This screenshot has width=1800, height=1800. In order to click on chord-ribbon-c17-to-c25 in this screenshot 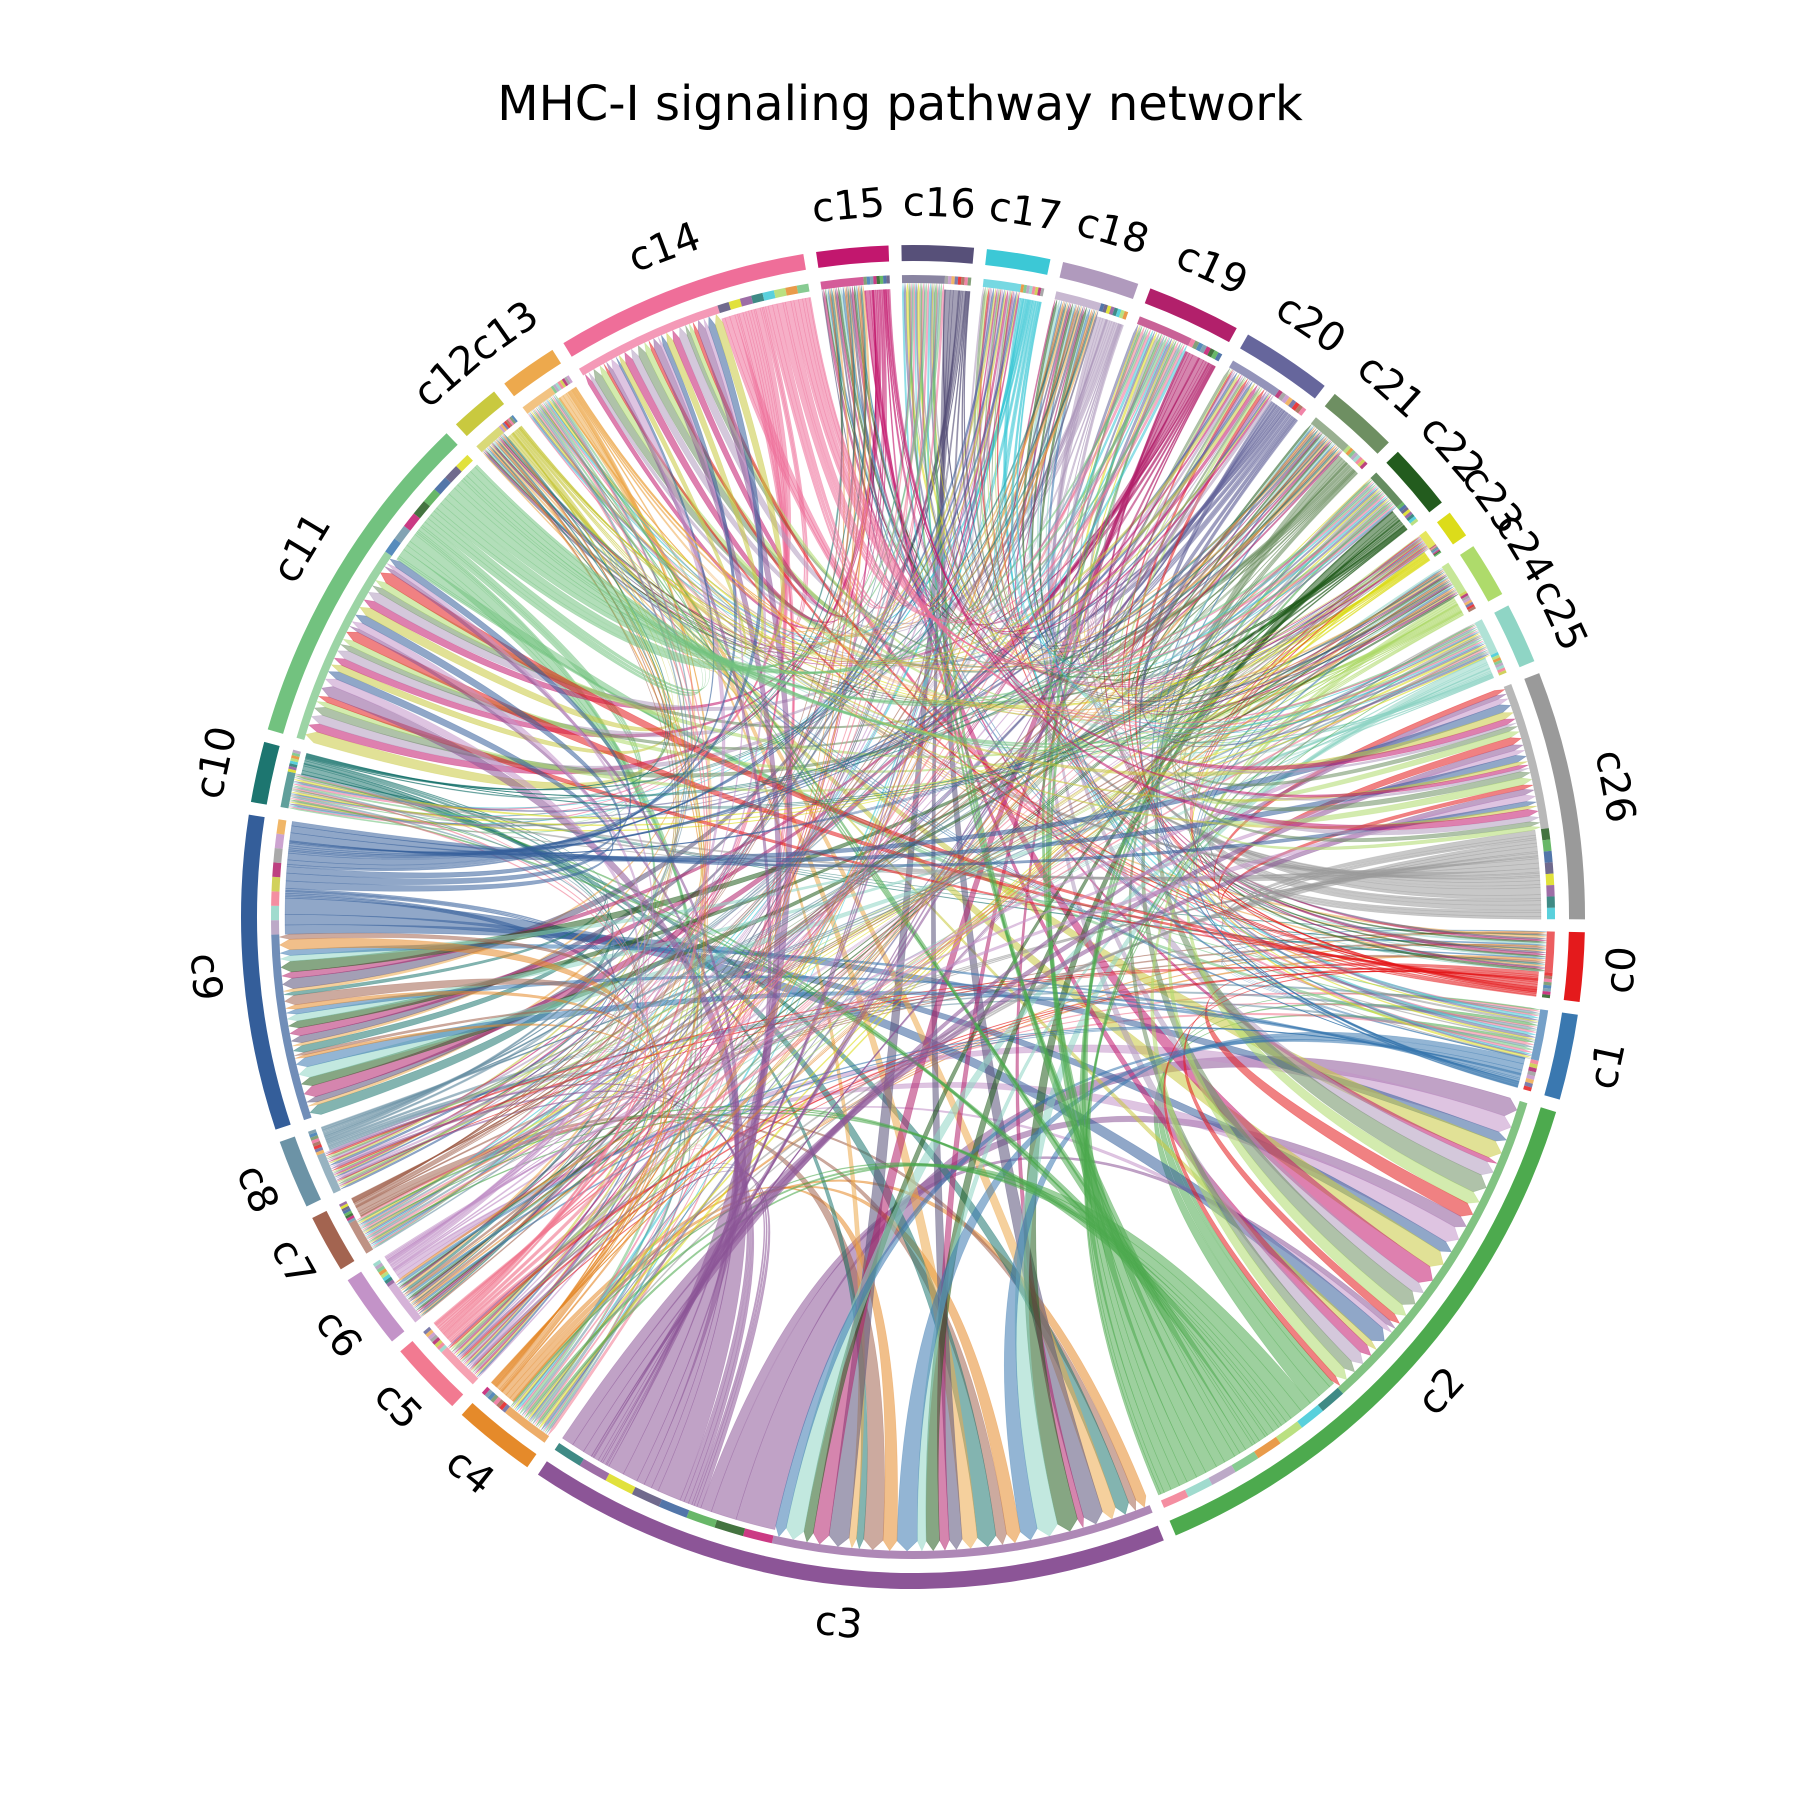, I will do `click(1248, 513)`.